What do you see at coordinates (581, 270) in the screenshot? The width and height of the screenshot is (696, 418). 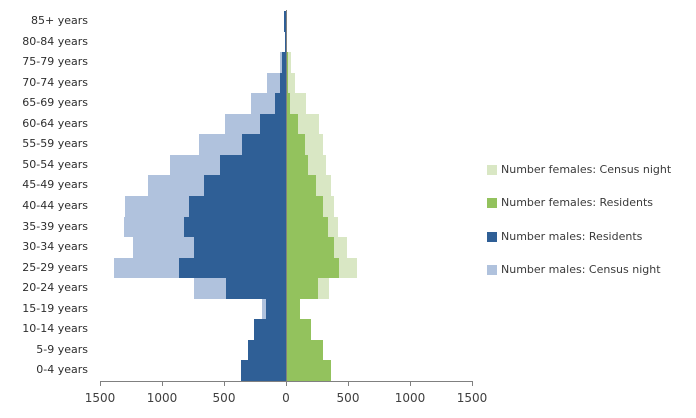 I see `legend-series-label: Number males: Census night` at bounding box center [581, 270].